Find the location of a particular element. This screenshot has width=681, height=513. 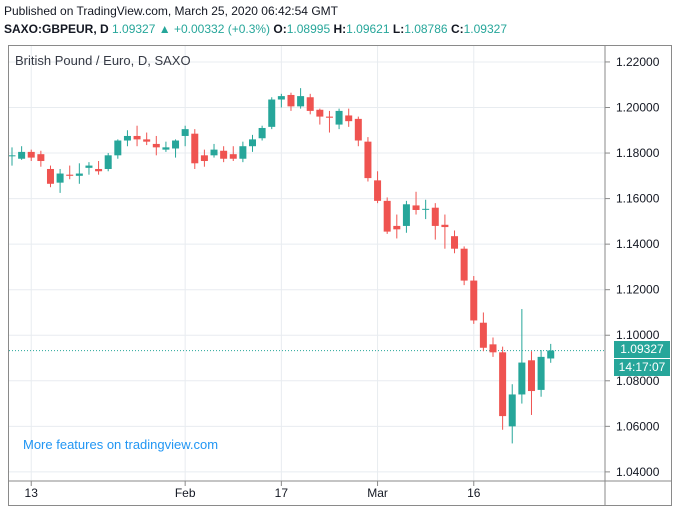

close-value: 1.09327 is located at coordinates (485, 29).